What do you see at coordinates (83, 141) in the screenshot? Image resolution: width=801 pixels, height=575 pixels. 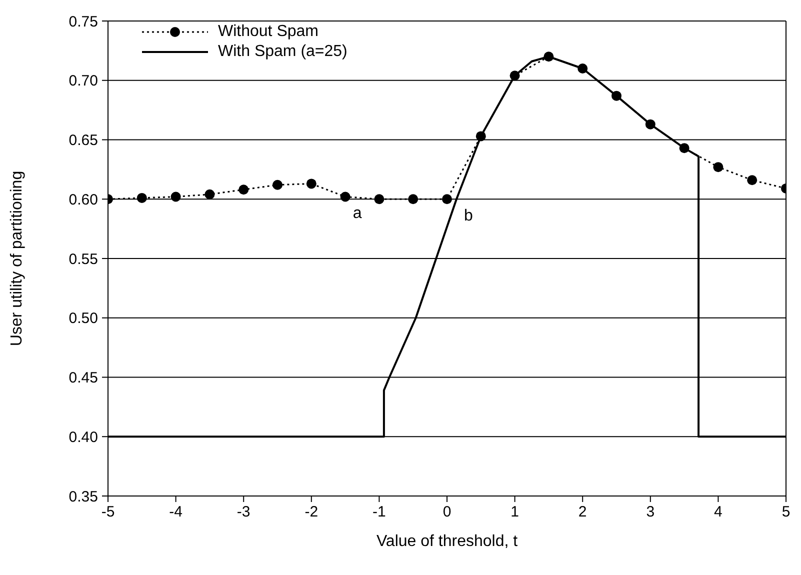 I see `y-tick-label: 0.65` at bounding box center [83, 141].